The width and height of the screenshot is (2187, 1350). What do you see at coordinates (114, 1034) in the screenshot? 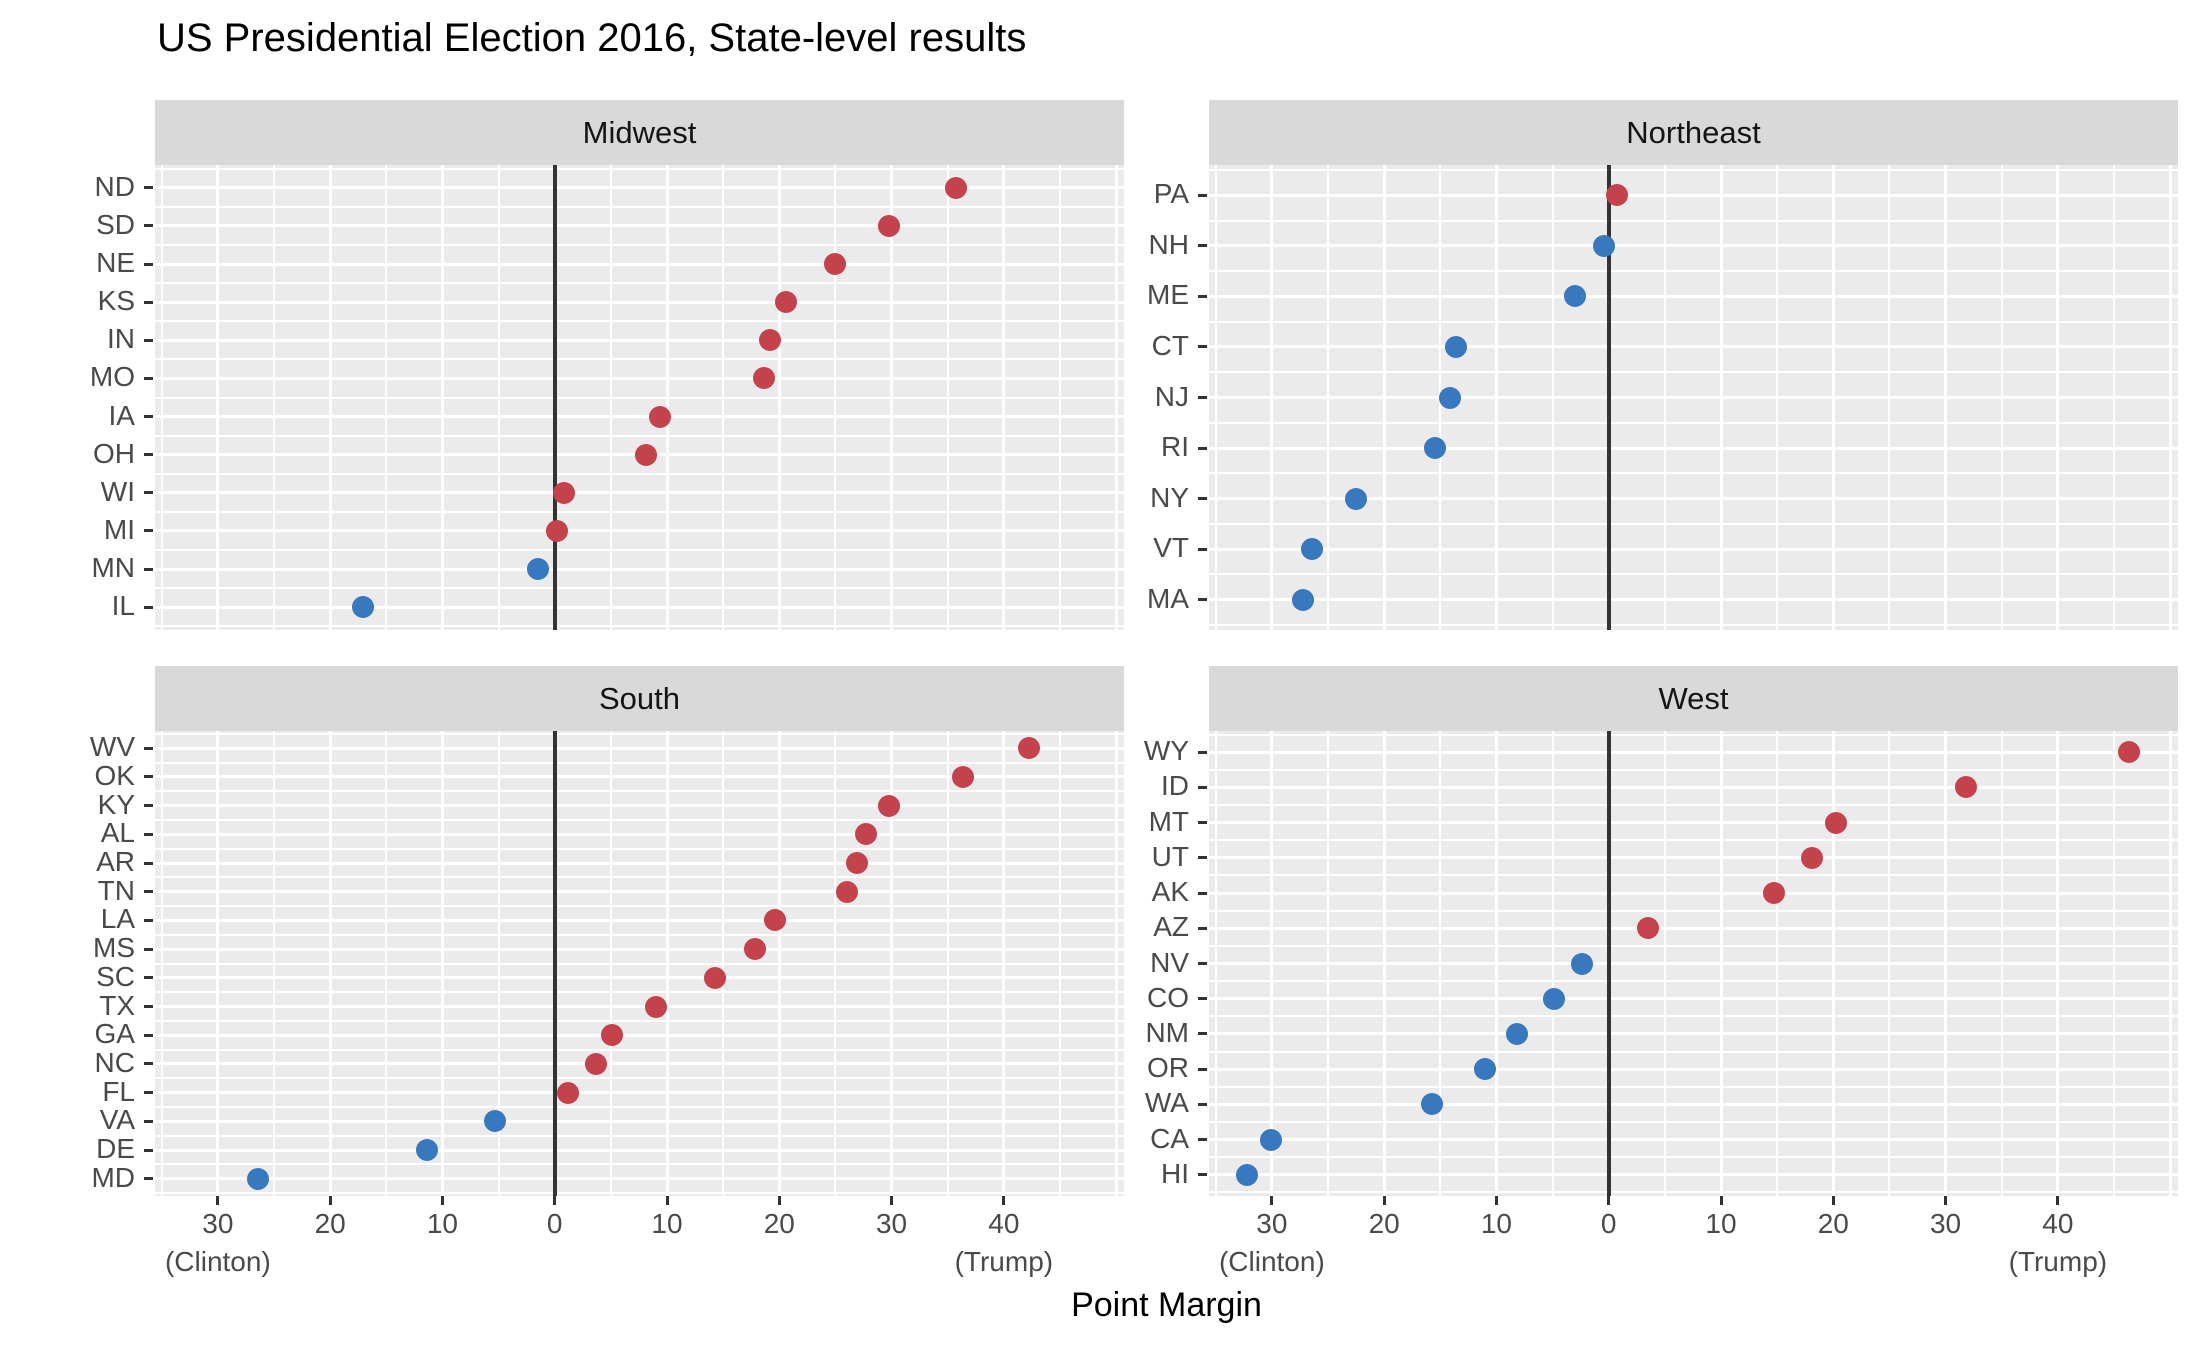
I see `state-label: GA` at bounding box center [114, 1034].